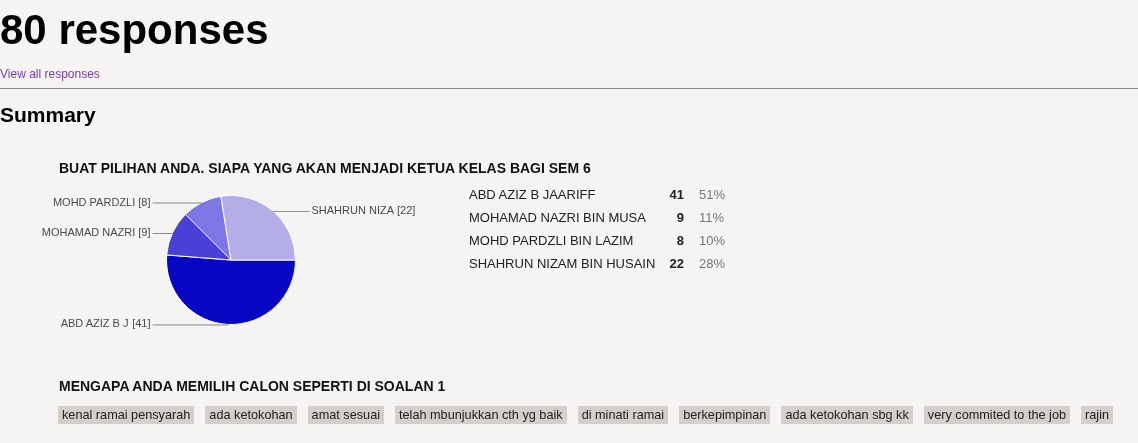 Image resolution: width=1138 pixels, height=443 pixels. Describe the element at coordinates (679, 218) in the screenshot. I see `text: 9` at that location.